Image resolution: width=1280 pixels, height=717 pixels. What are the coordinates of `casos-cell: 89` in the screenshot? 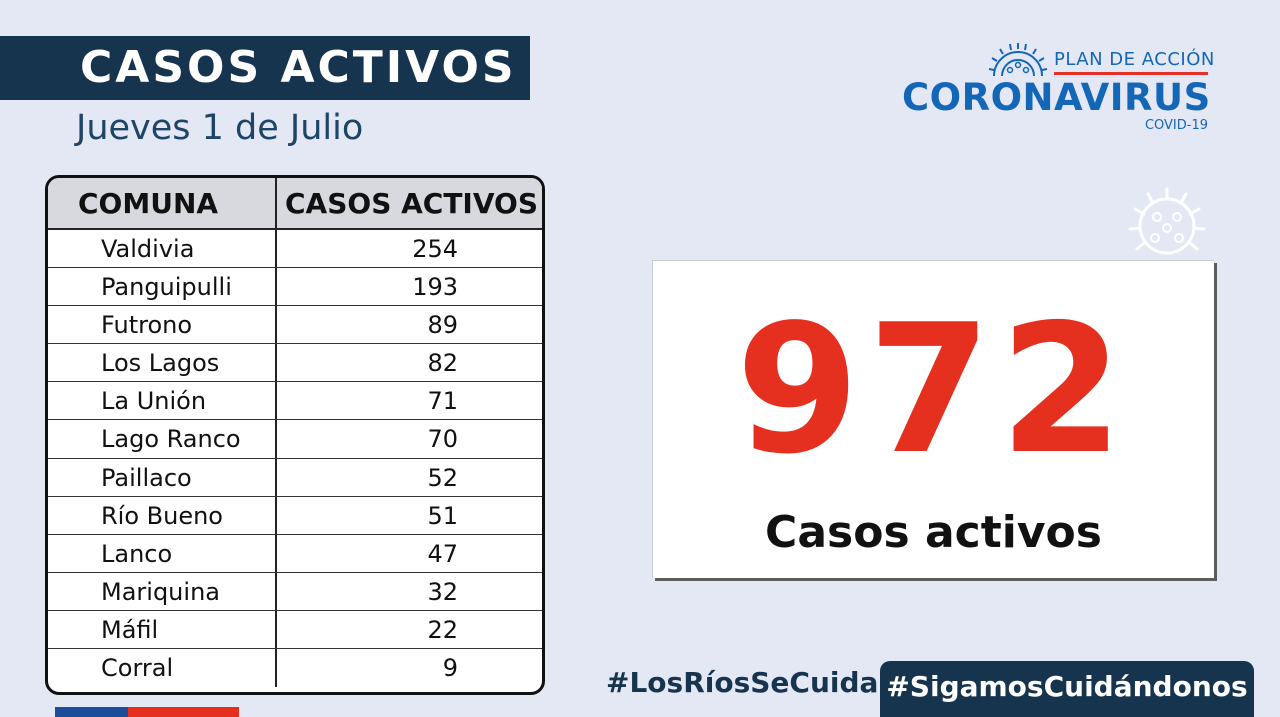 It's located at (442, 325).